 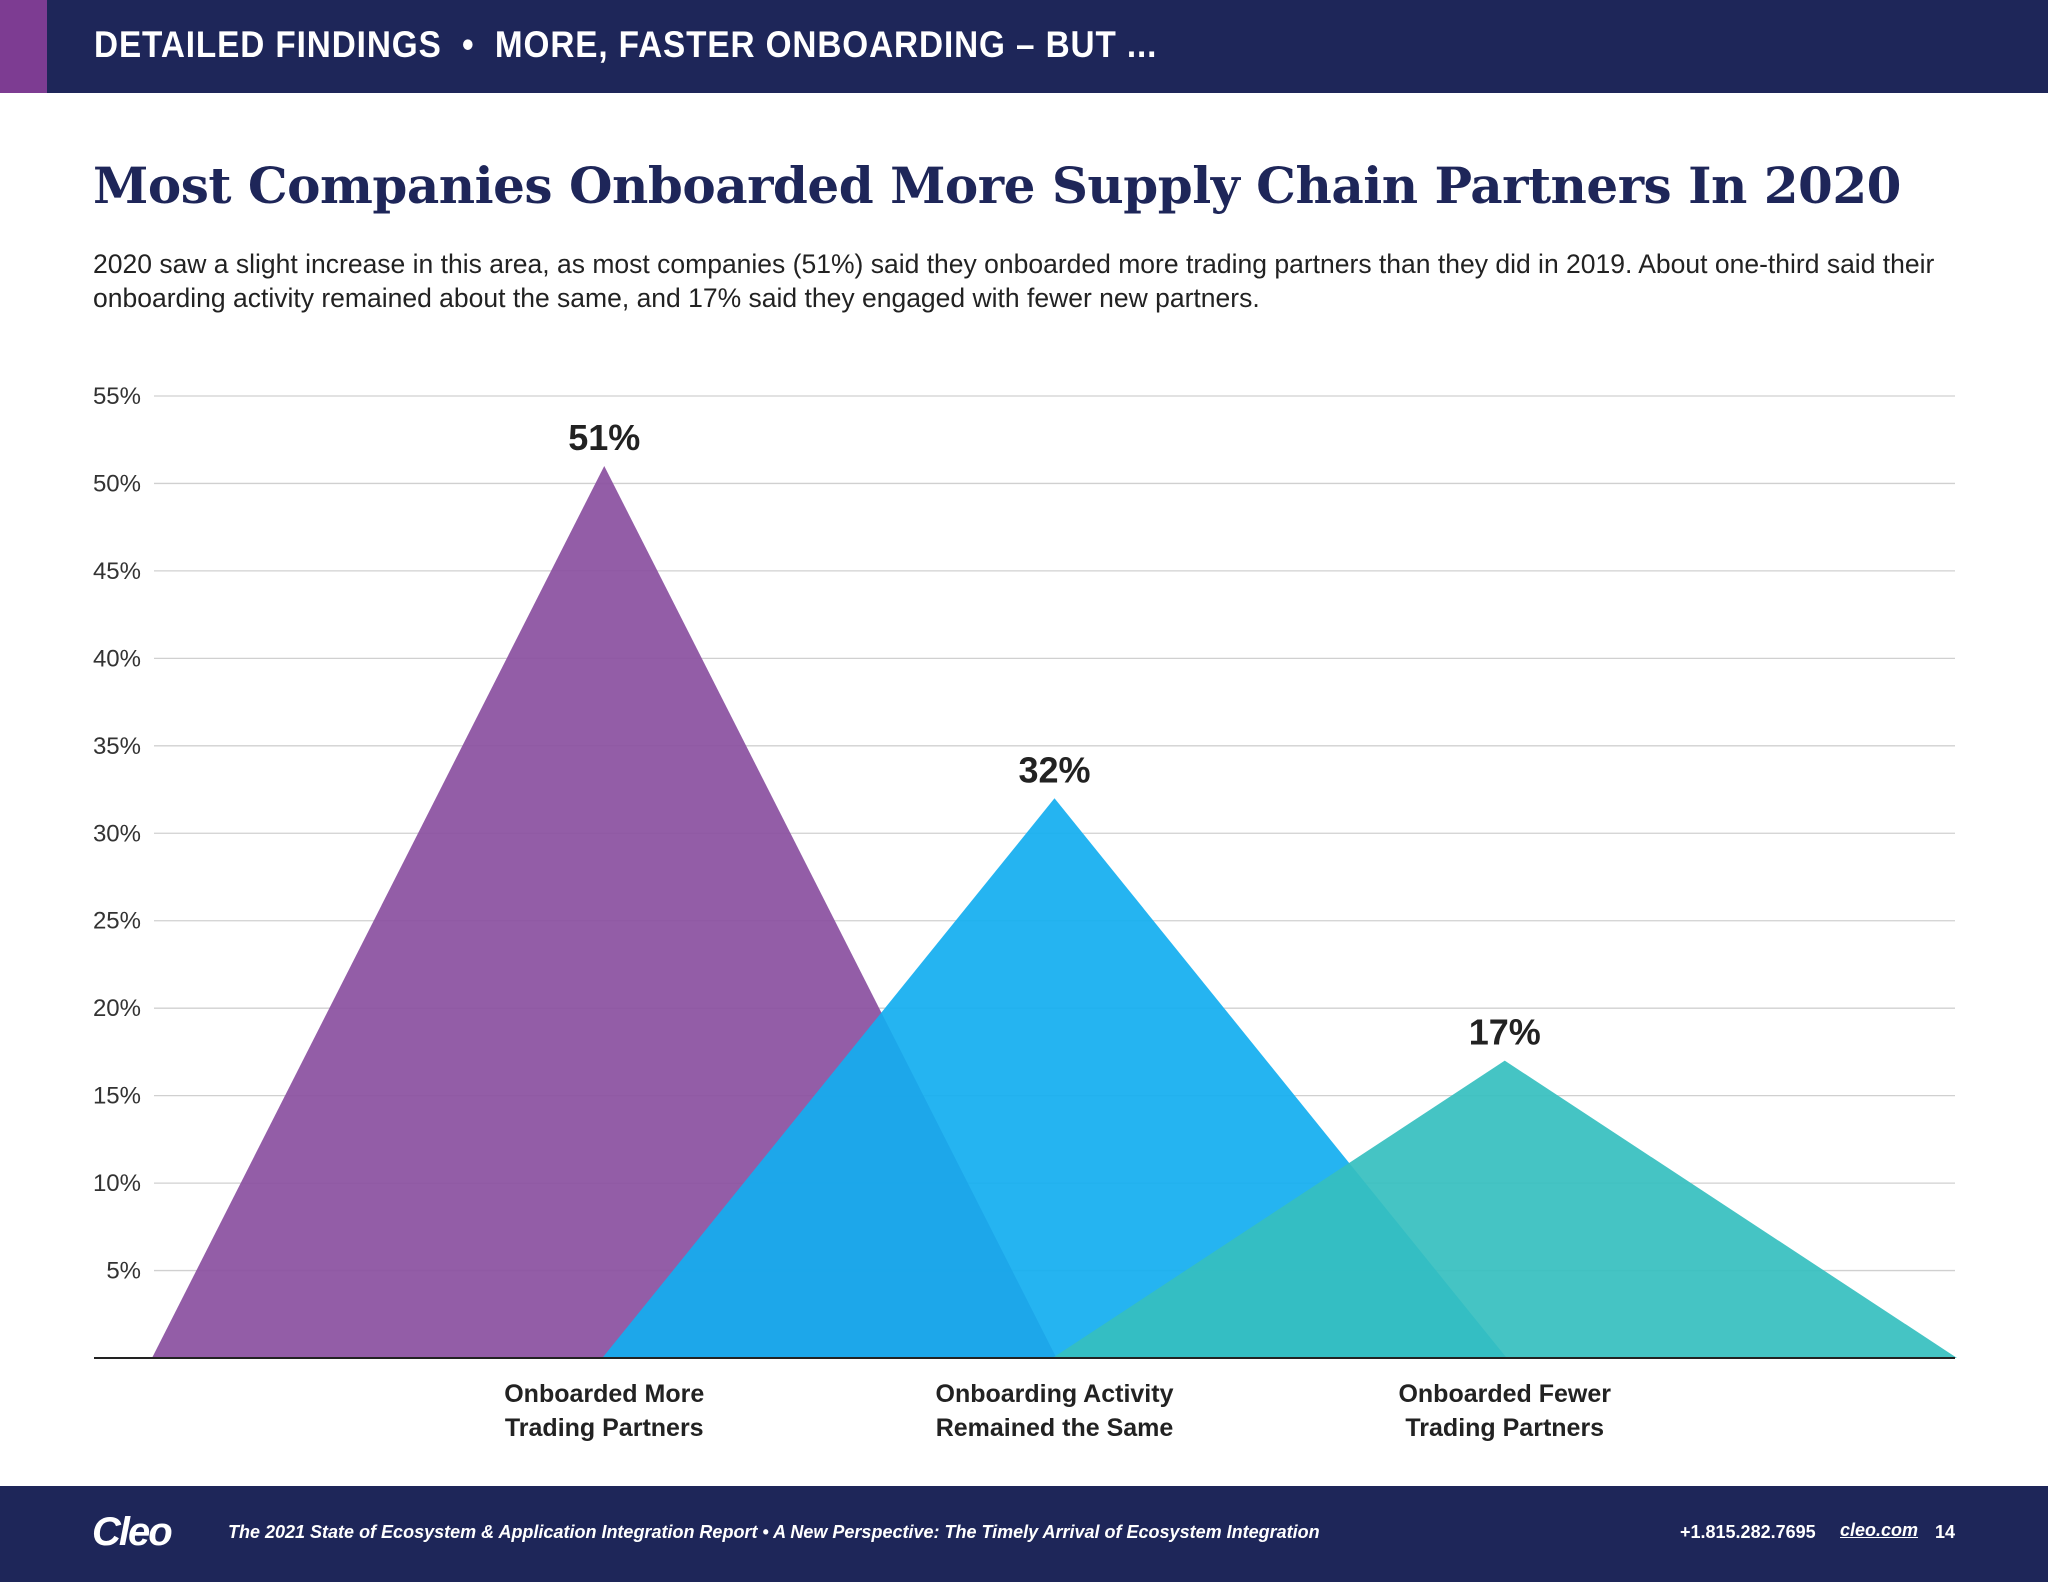 What do you see at coordinates (117, 921) in the screenshot?
I see `y-tick-label: 25%` at bounding box center [117, 921].